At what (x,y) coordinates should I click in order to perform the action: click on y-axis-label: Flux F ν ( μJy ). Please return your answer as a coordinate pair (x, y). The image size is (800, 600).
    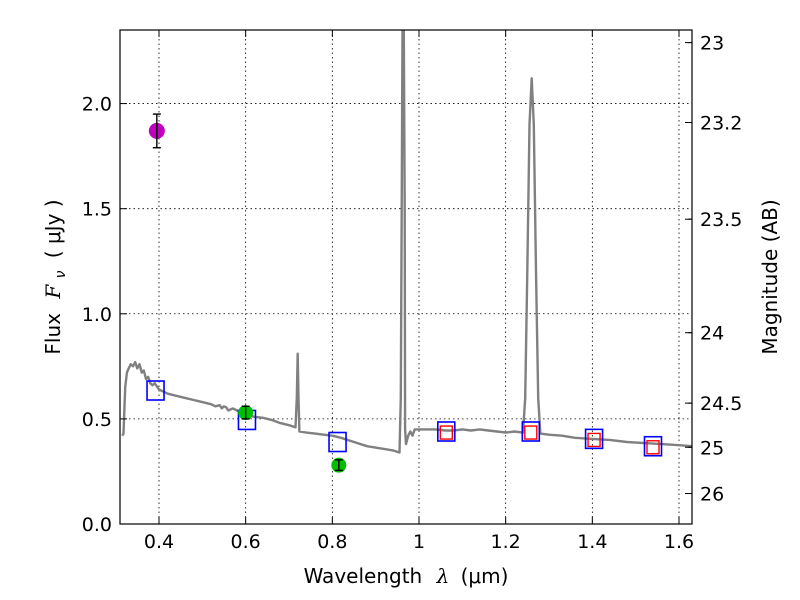
    Looking at the image, I should click on (55, 276).